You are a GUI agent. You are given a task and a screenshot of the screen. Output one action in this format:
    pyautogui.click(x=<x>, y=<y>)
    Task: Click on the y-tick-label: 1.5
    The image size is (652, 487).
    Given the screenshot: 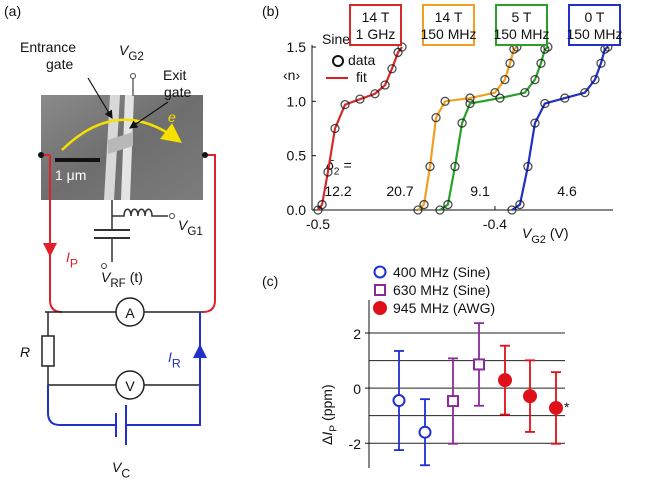 What is the action you would take?
    pyautogui.click(x=297, y=47)
    